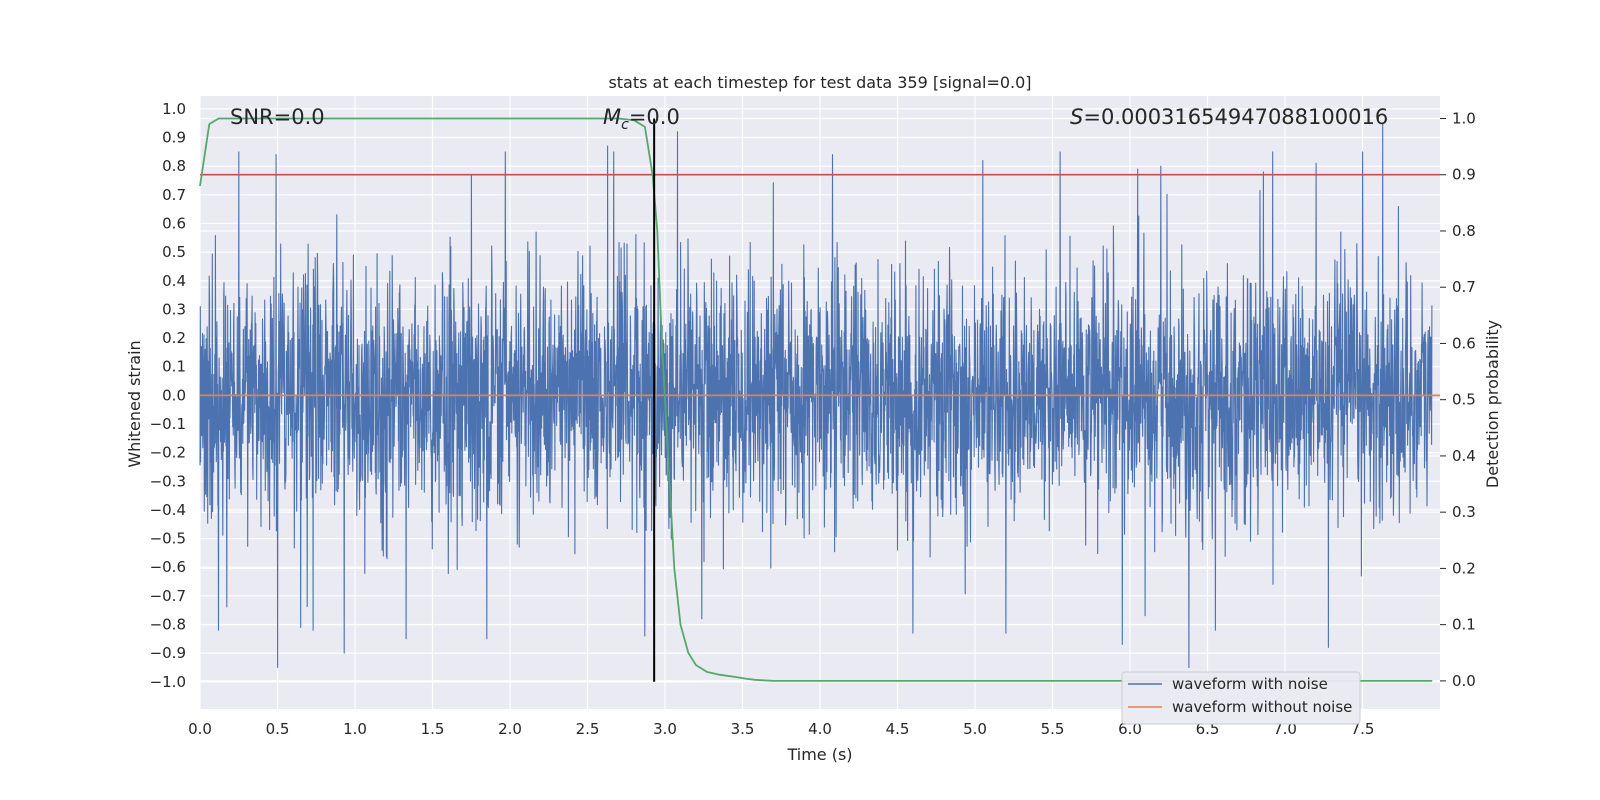 This screenshot has height=800, width=1600. What do you see at coordinates (1464, 118) in the screenshot?
I see `y2-tick-label: 1.0` at bounding box center [1464, 118].